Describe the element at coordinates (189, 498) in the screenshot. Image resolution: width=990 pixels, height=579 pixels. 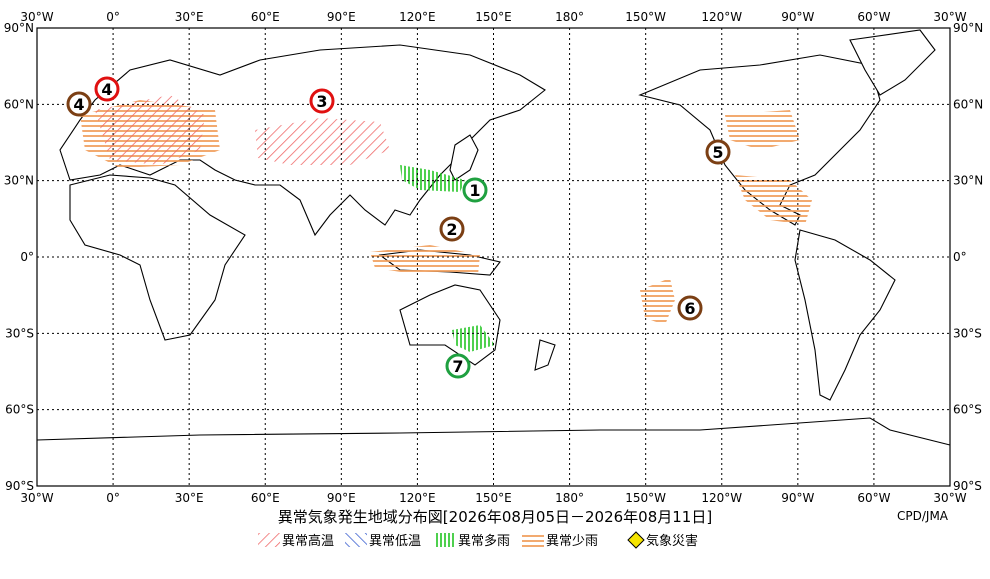
I see `lon-label-bottom: 30°E` at that location.